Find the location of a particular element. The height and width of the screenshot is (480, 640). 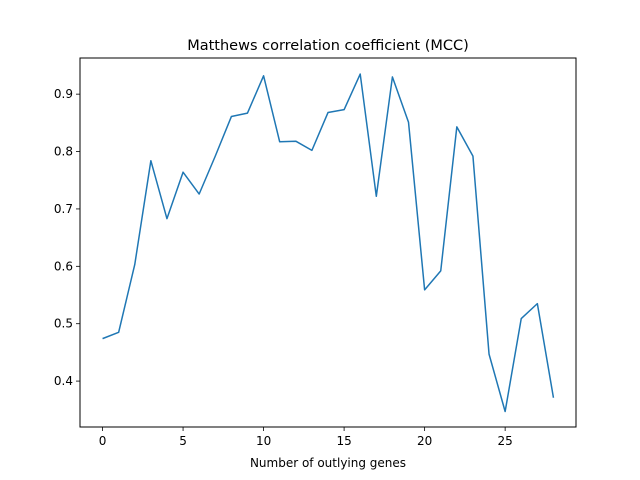

x-axis: 0 5 10 15 20 25 is located at coordinates (306, 437).